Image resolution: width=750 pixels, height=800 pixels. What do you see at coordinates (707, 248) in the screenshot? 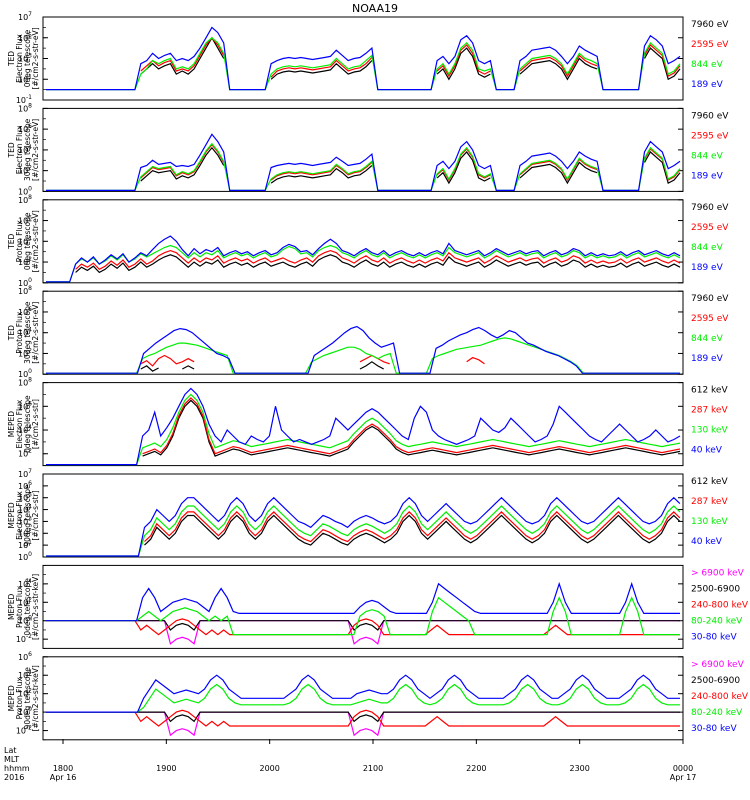
I see `legend-entry: 844 eV` at bounding box center [707, 248].